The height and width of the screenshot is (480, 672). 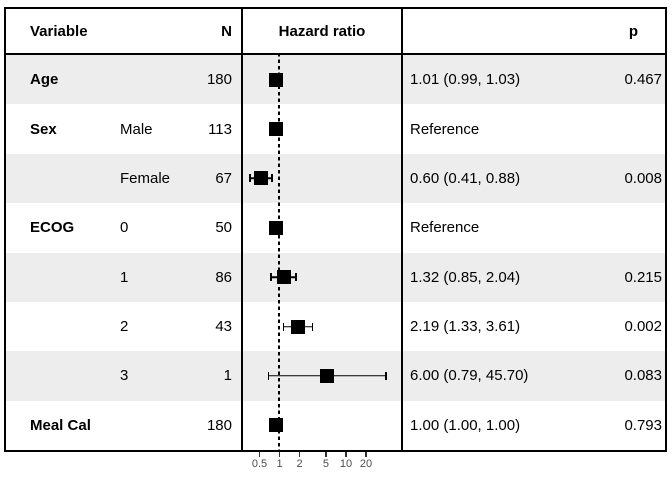 I want to click on row-label-cell: Age 180, so click(x=123, y=79).